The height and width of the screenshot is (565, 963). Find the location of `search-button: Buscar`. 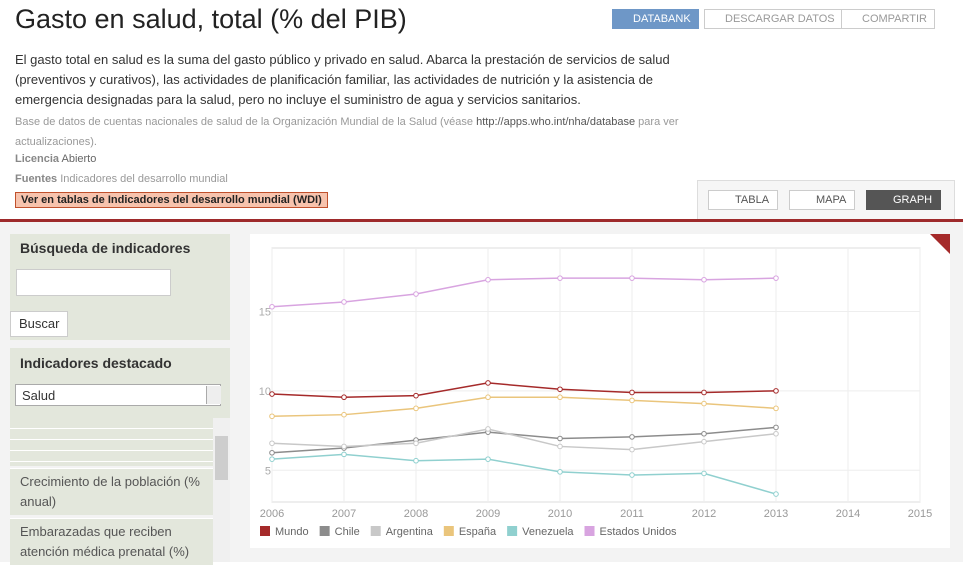

search-button: Buscar is located at coordinates (39, 324).